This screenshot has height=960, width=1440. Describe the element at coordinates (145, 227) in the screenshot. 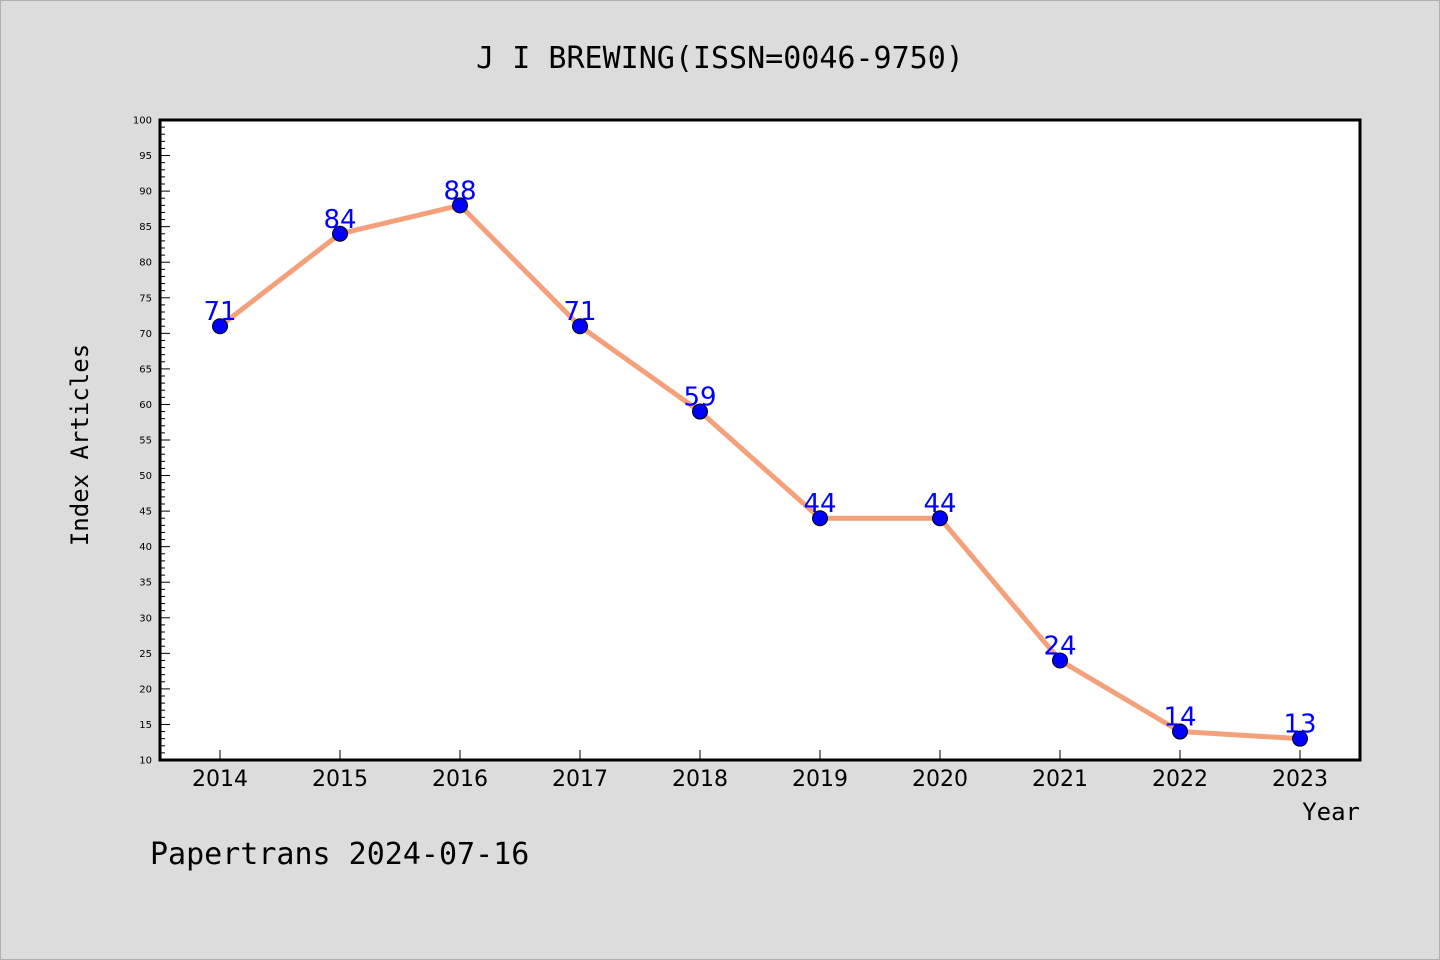

I see `y-tick-label: 85` at that location.